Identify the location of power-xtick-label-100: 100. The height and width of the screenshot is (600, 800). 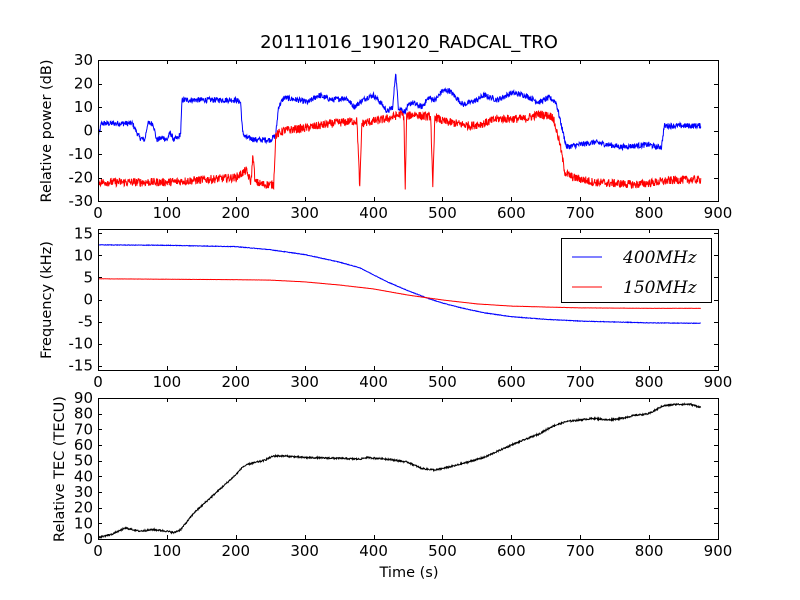
(167, 213).